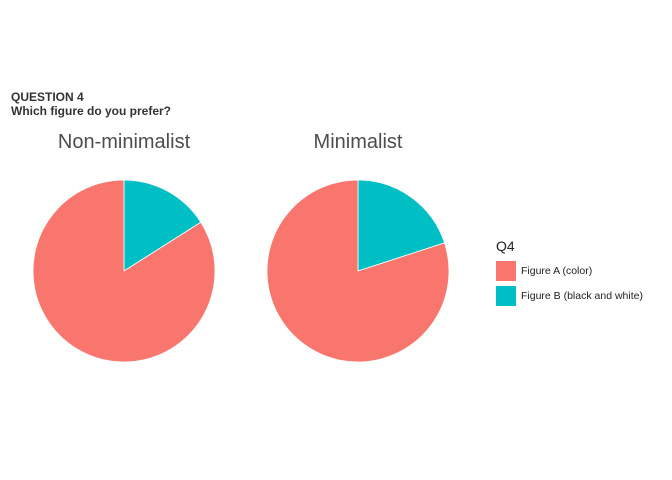 The width and height of the screenshot is (672, 480). Describe the element at coordinates (91, 111) in the screenshot. I see `question-text: Which figure do you prefer?` at that location.